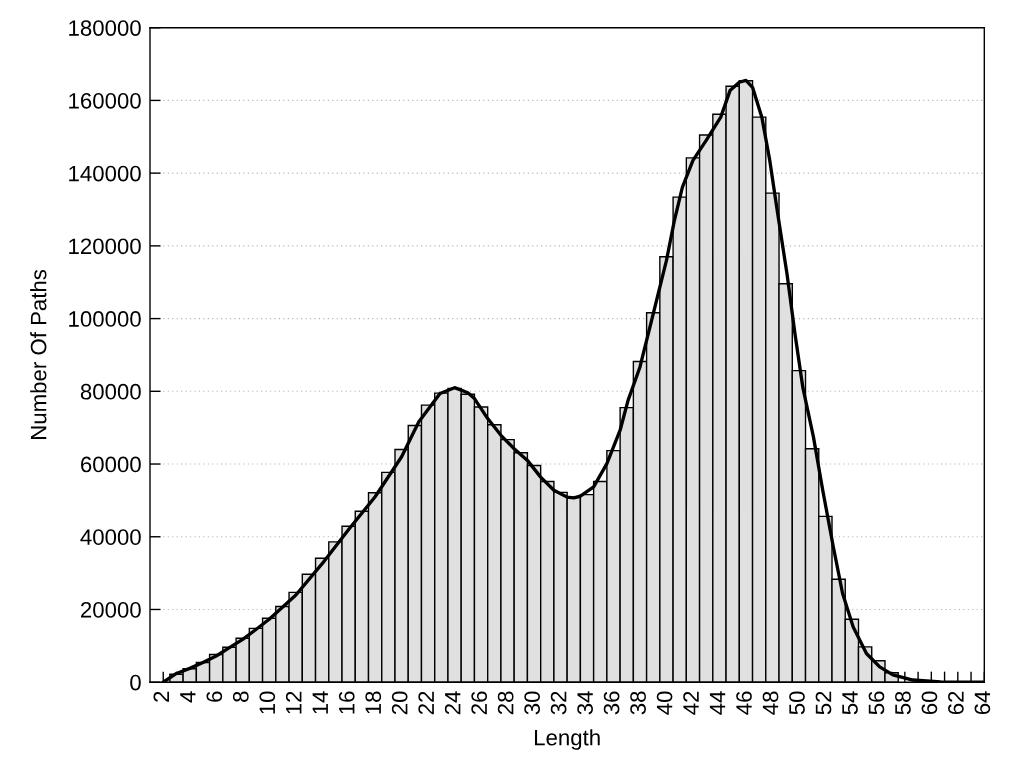 Image resolution: width=1024 pixels, height=768 pixels. Describe the element at coordinates (320, 702) in the screenshot. I see `x-tick-label: 14` at that location.